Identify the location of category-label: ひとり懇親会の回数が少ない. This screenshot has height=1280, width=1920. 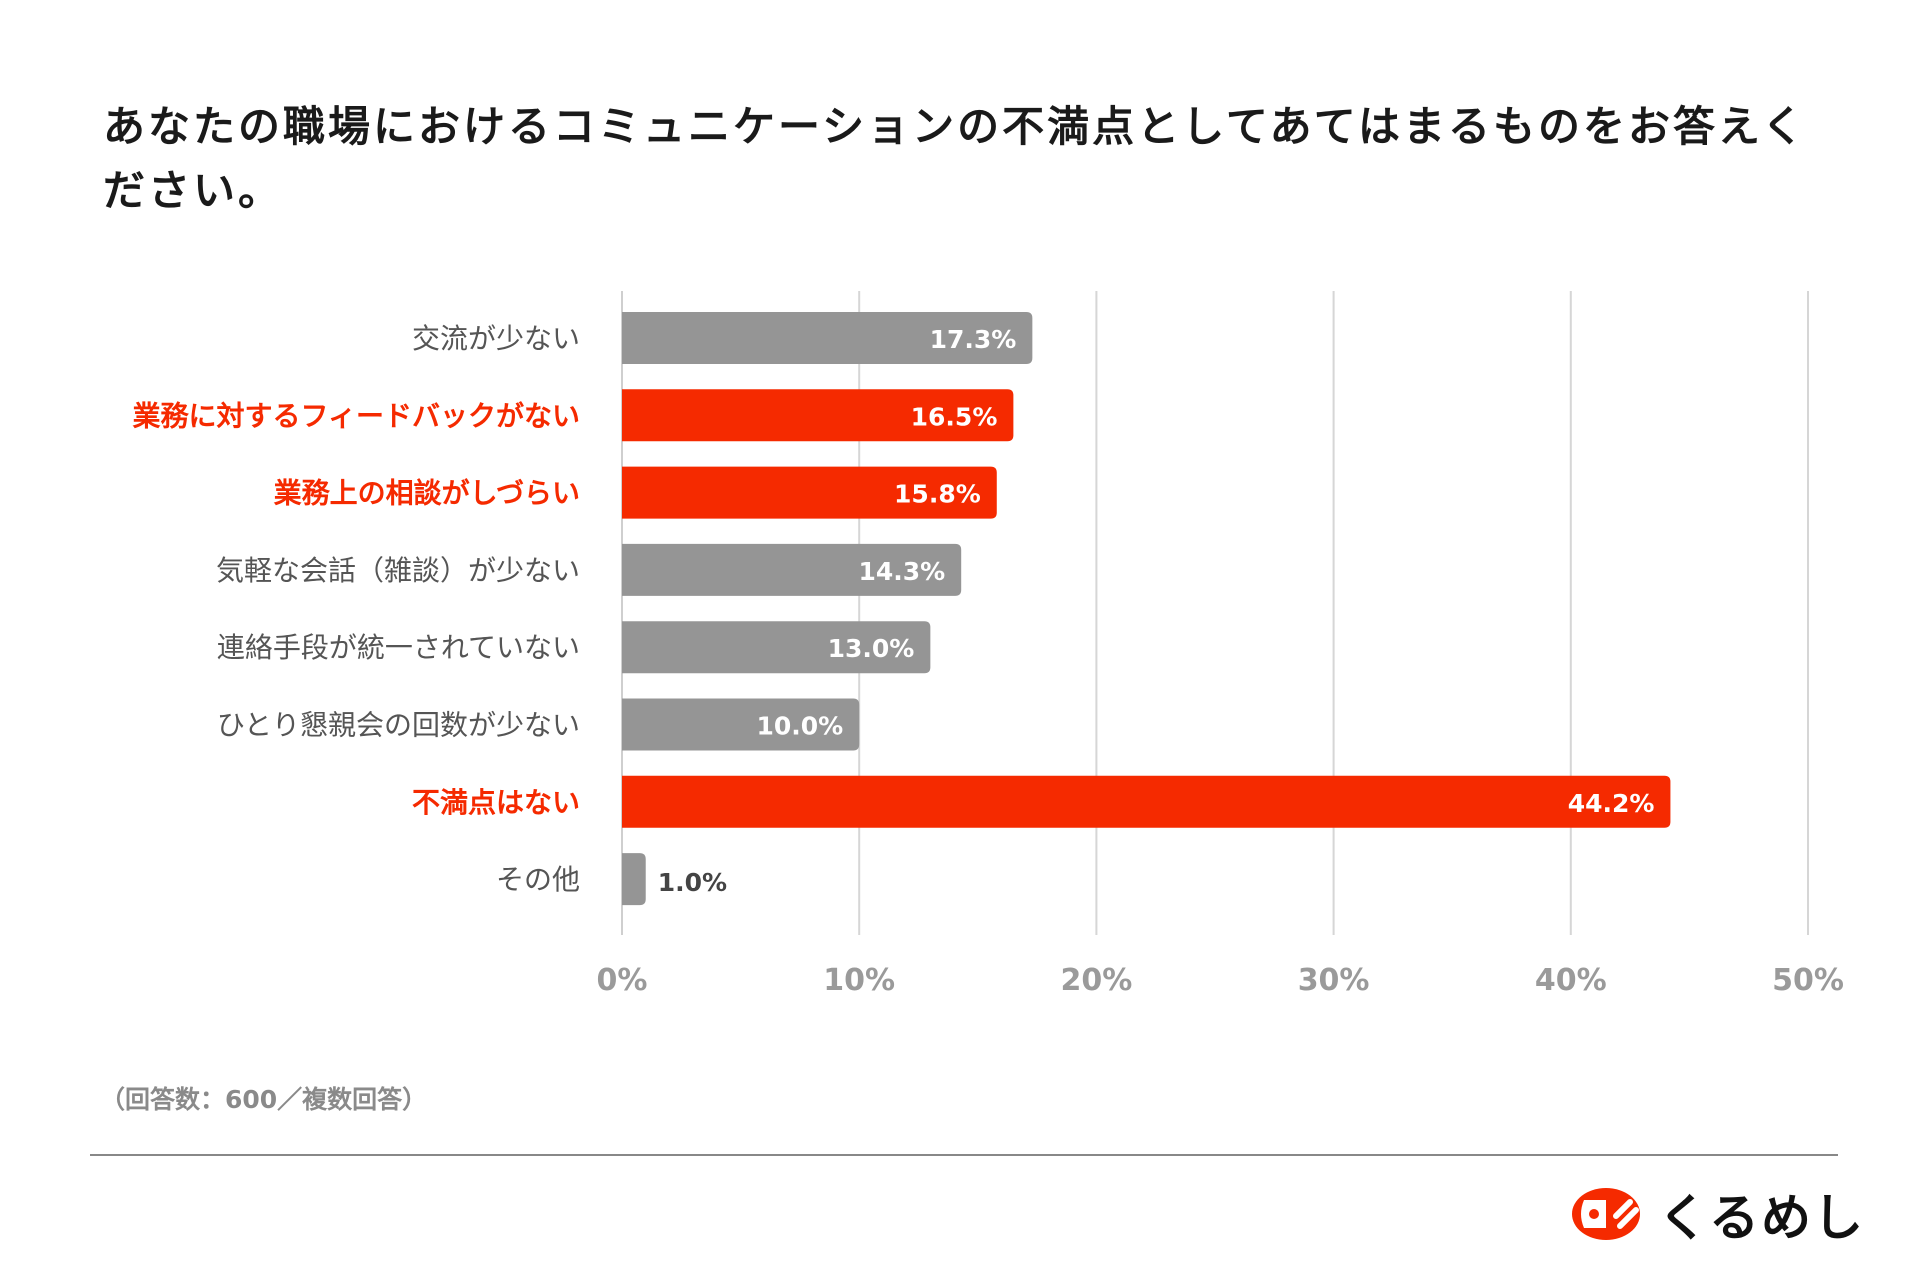
(398, 725).